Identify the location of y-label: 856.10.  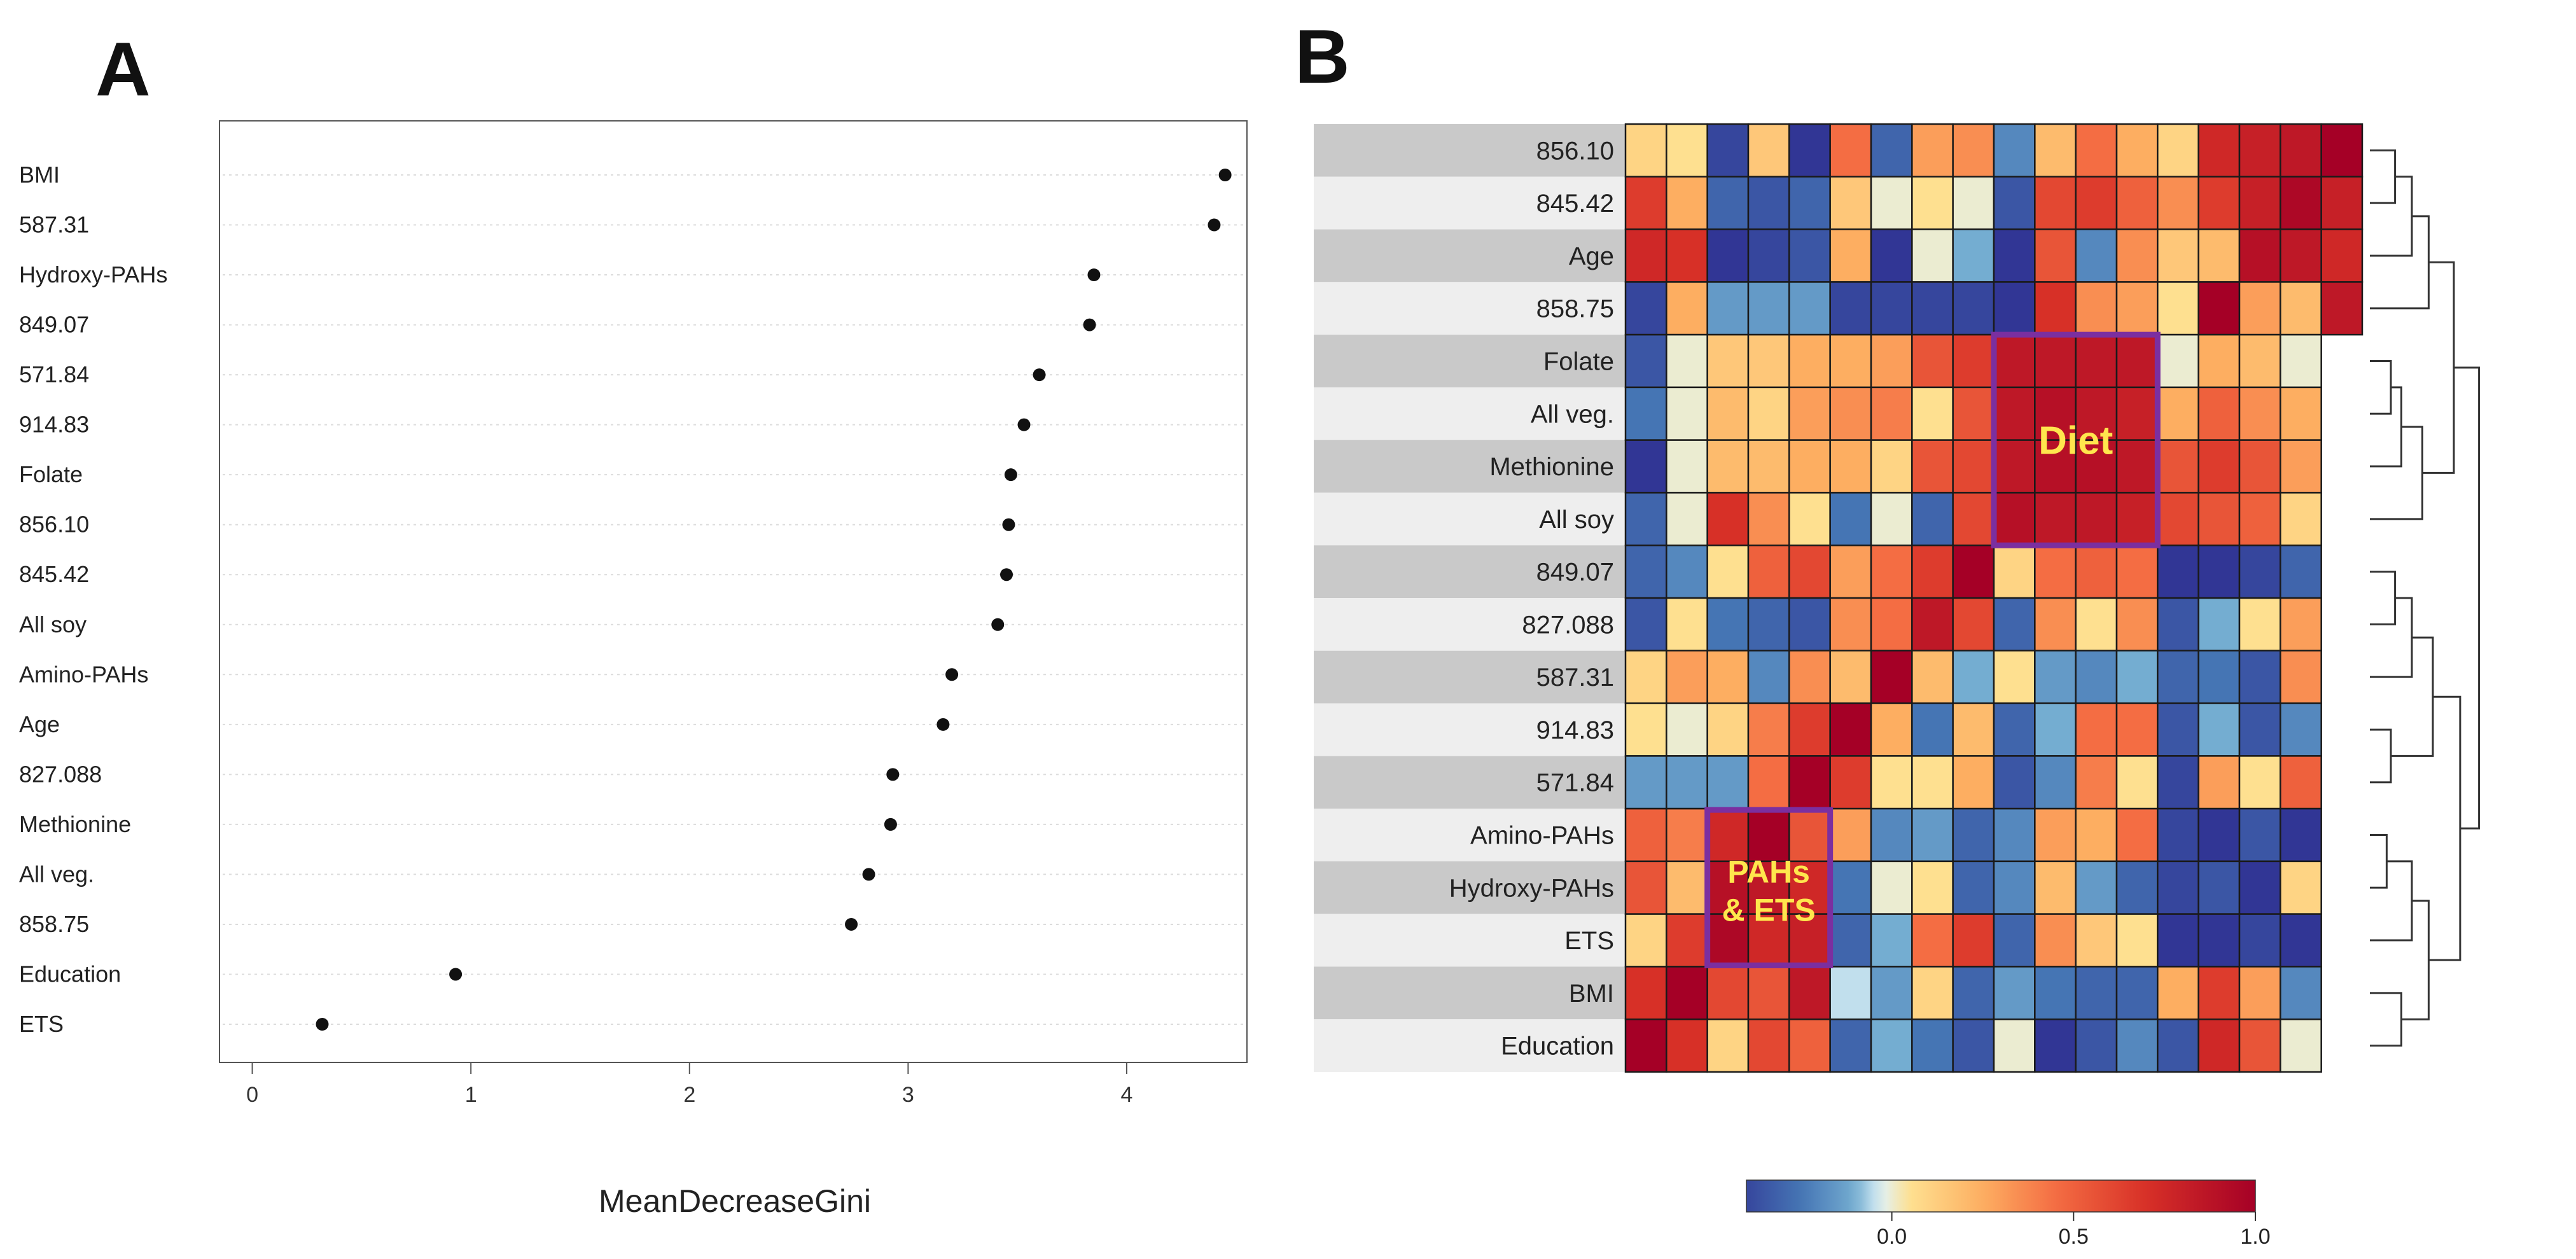
(54, 524).